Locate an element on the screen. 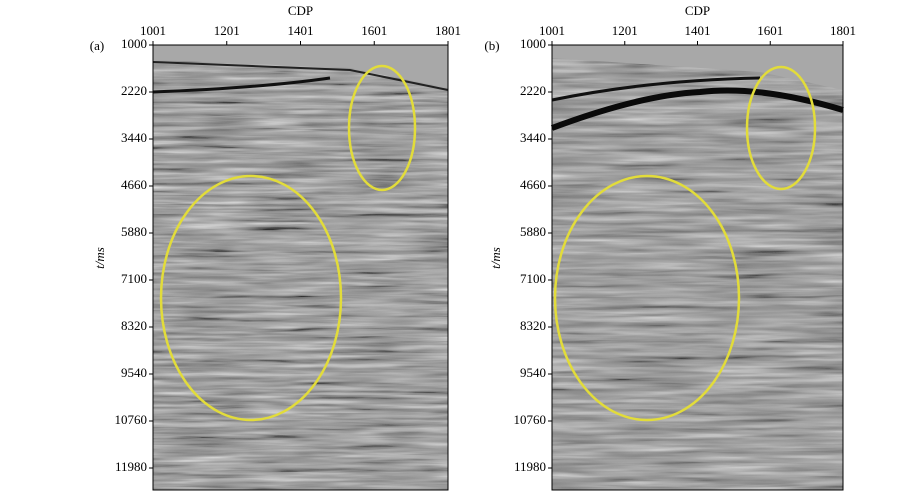 This screenshot has height=497, width=913. panel-label: (a) is located at coordinates (97, 45).